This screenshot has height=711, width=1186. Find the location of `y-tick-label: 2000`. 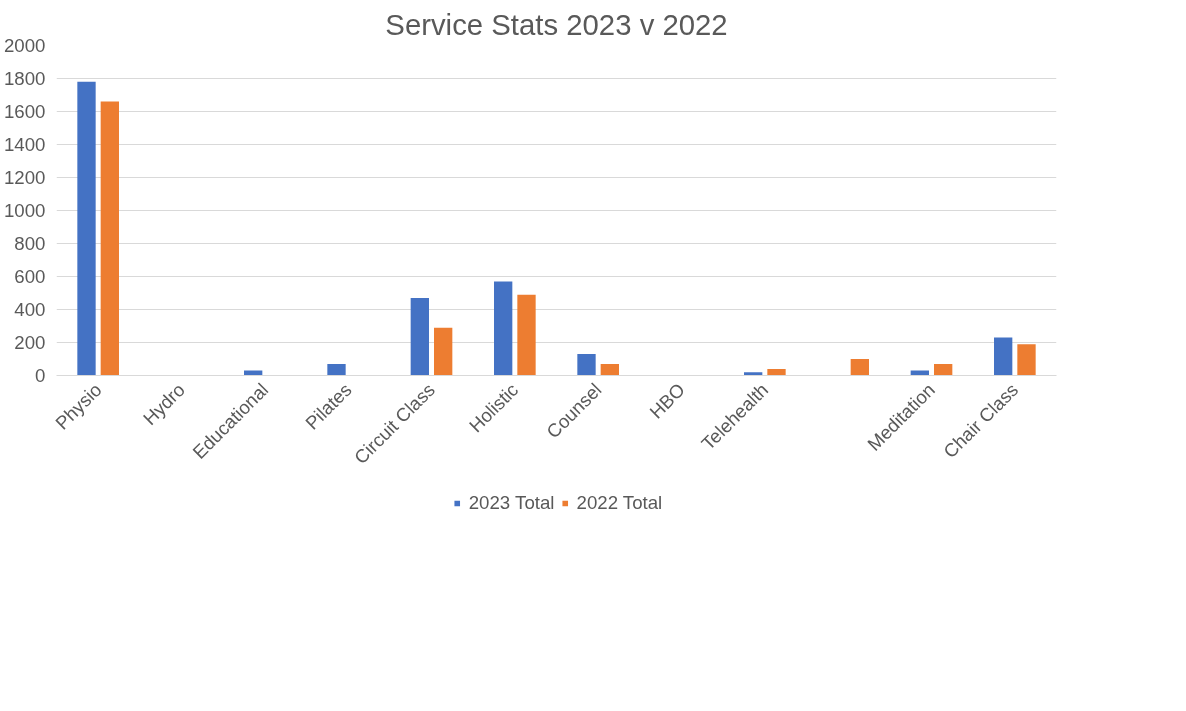

y-tick-label: 2000 is located at coordinates (25, 45).